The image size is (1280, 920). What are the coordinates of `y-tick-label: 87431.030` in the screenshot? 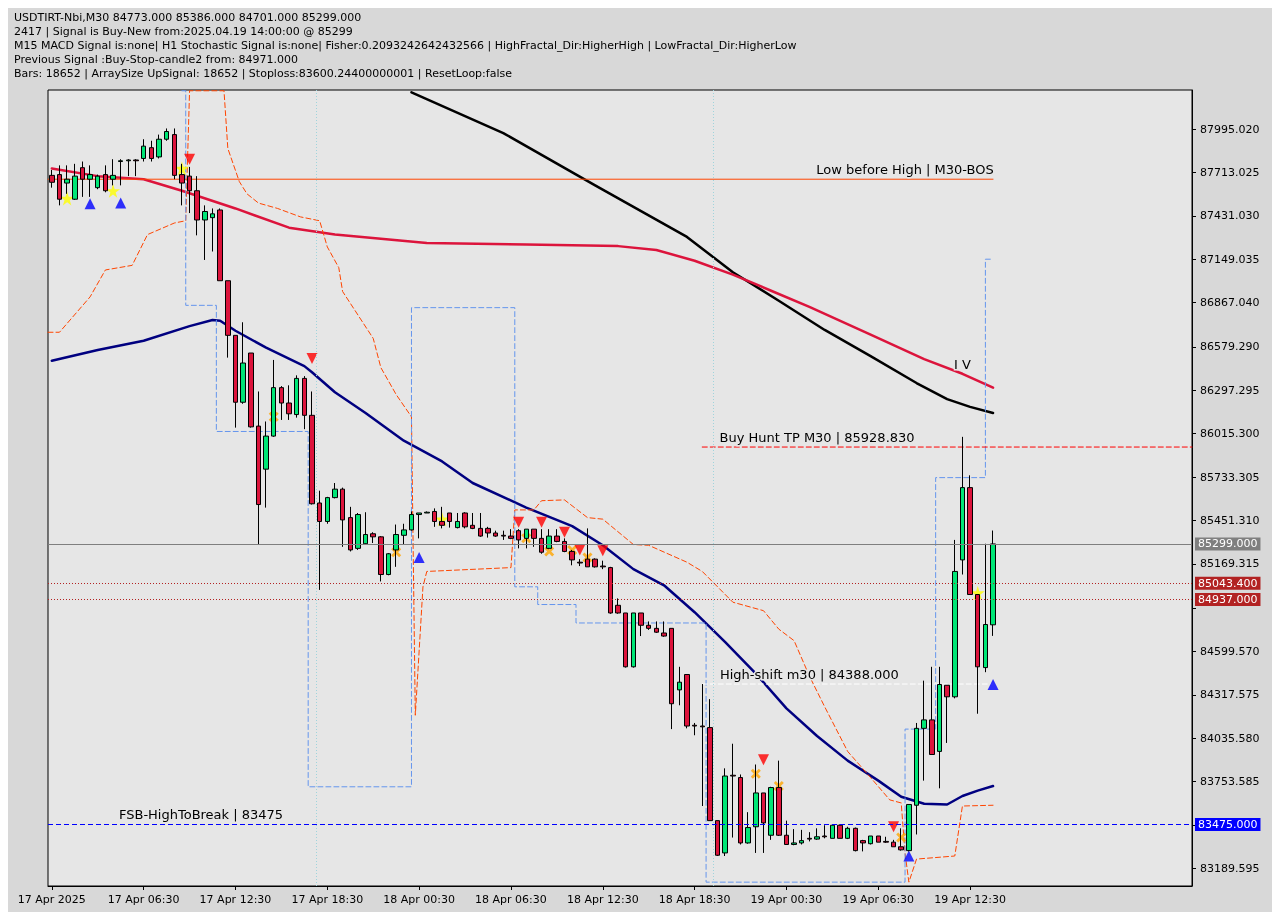 It's located at (1230, 216).